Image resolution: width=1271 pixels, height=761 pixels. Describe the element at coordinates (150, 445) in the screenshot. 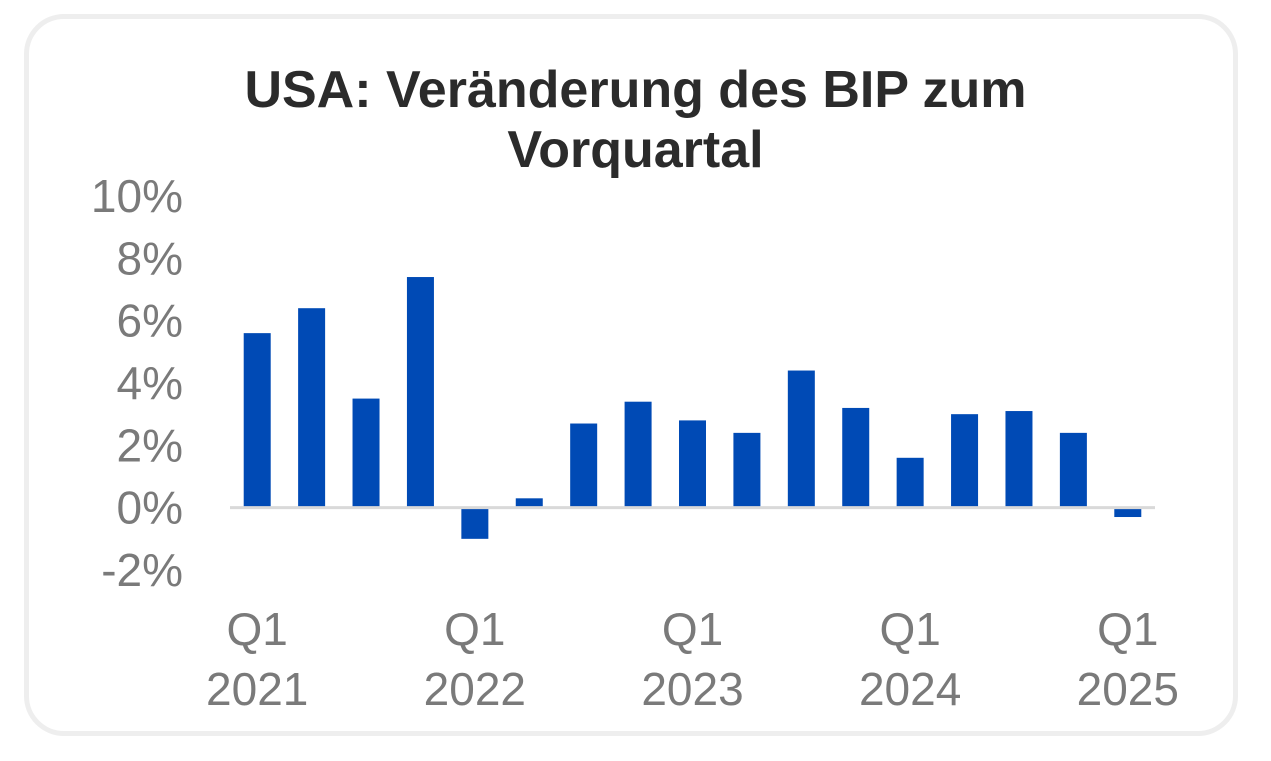

I see `y-tick-label: 2%` at that location.